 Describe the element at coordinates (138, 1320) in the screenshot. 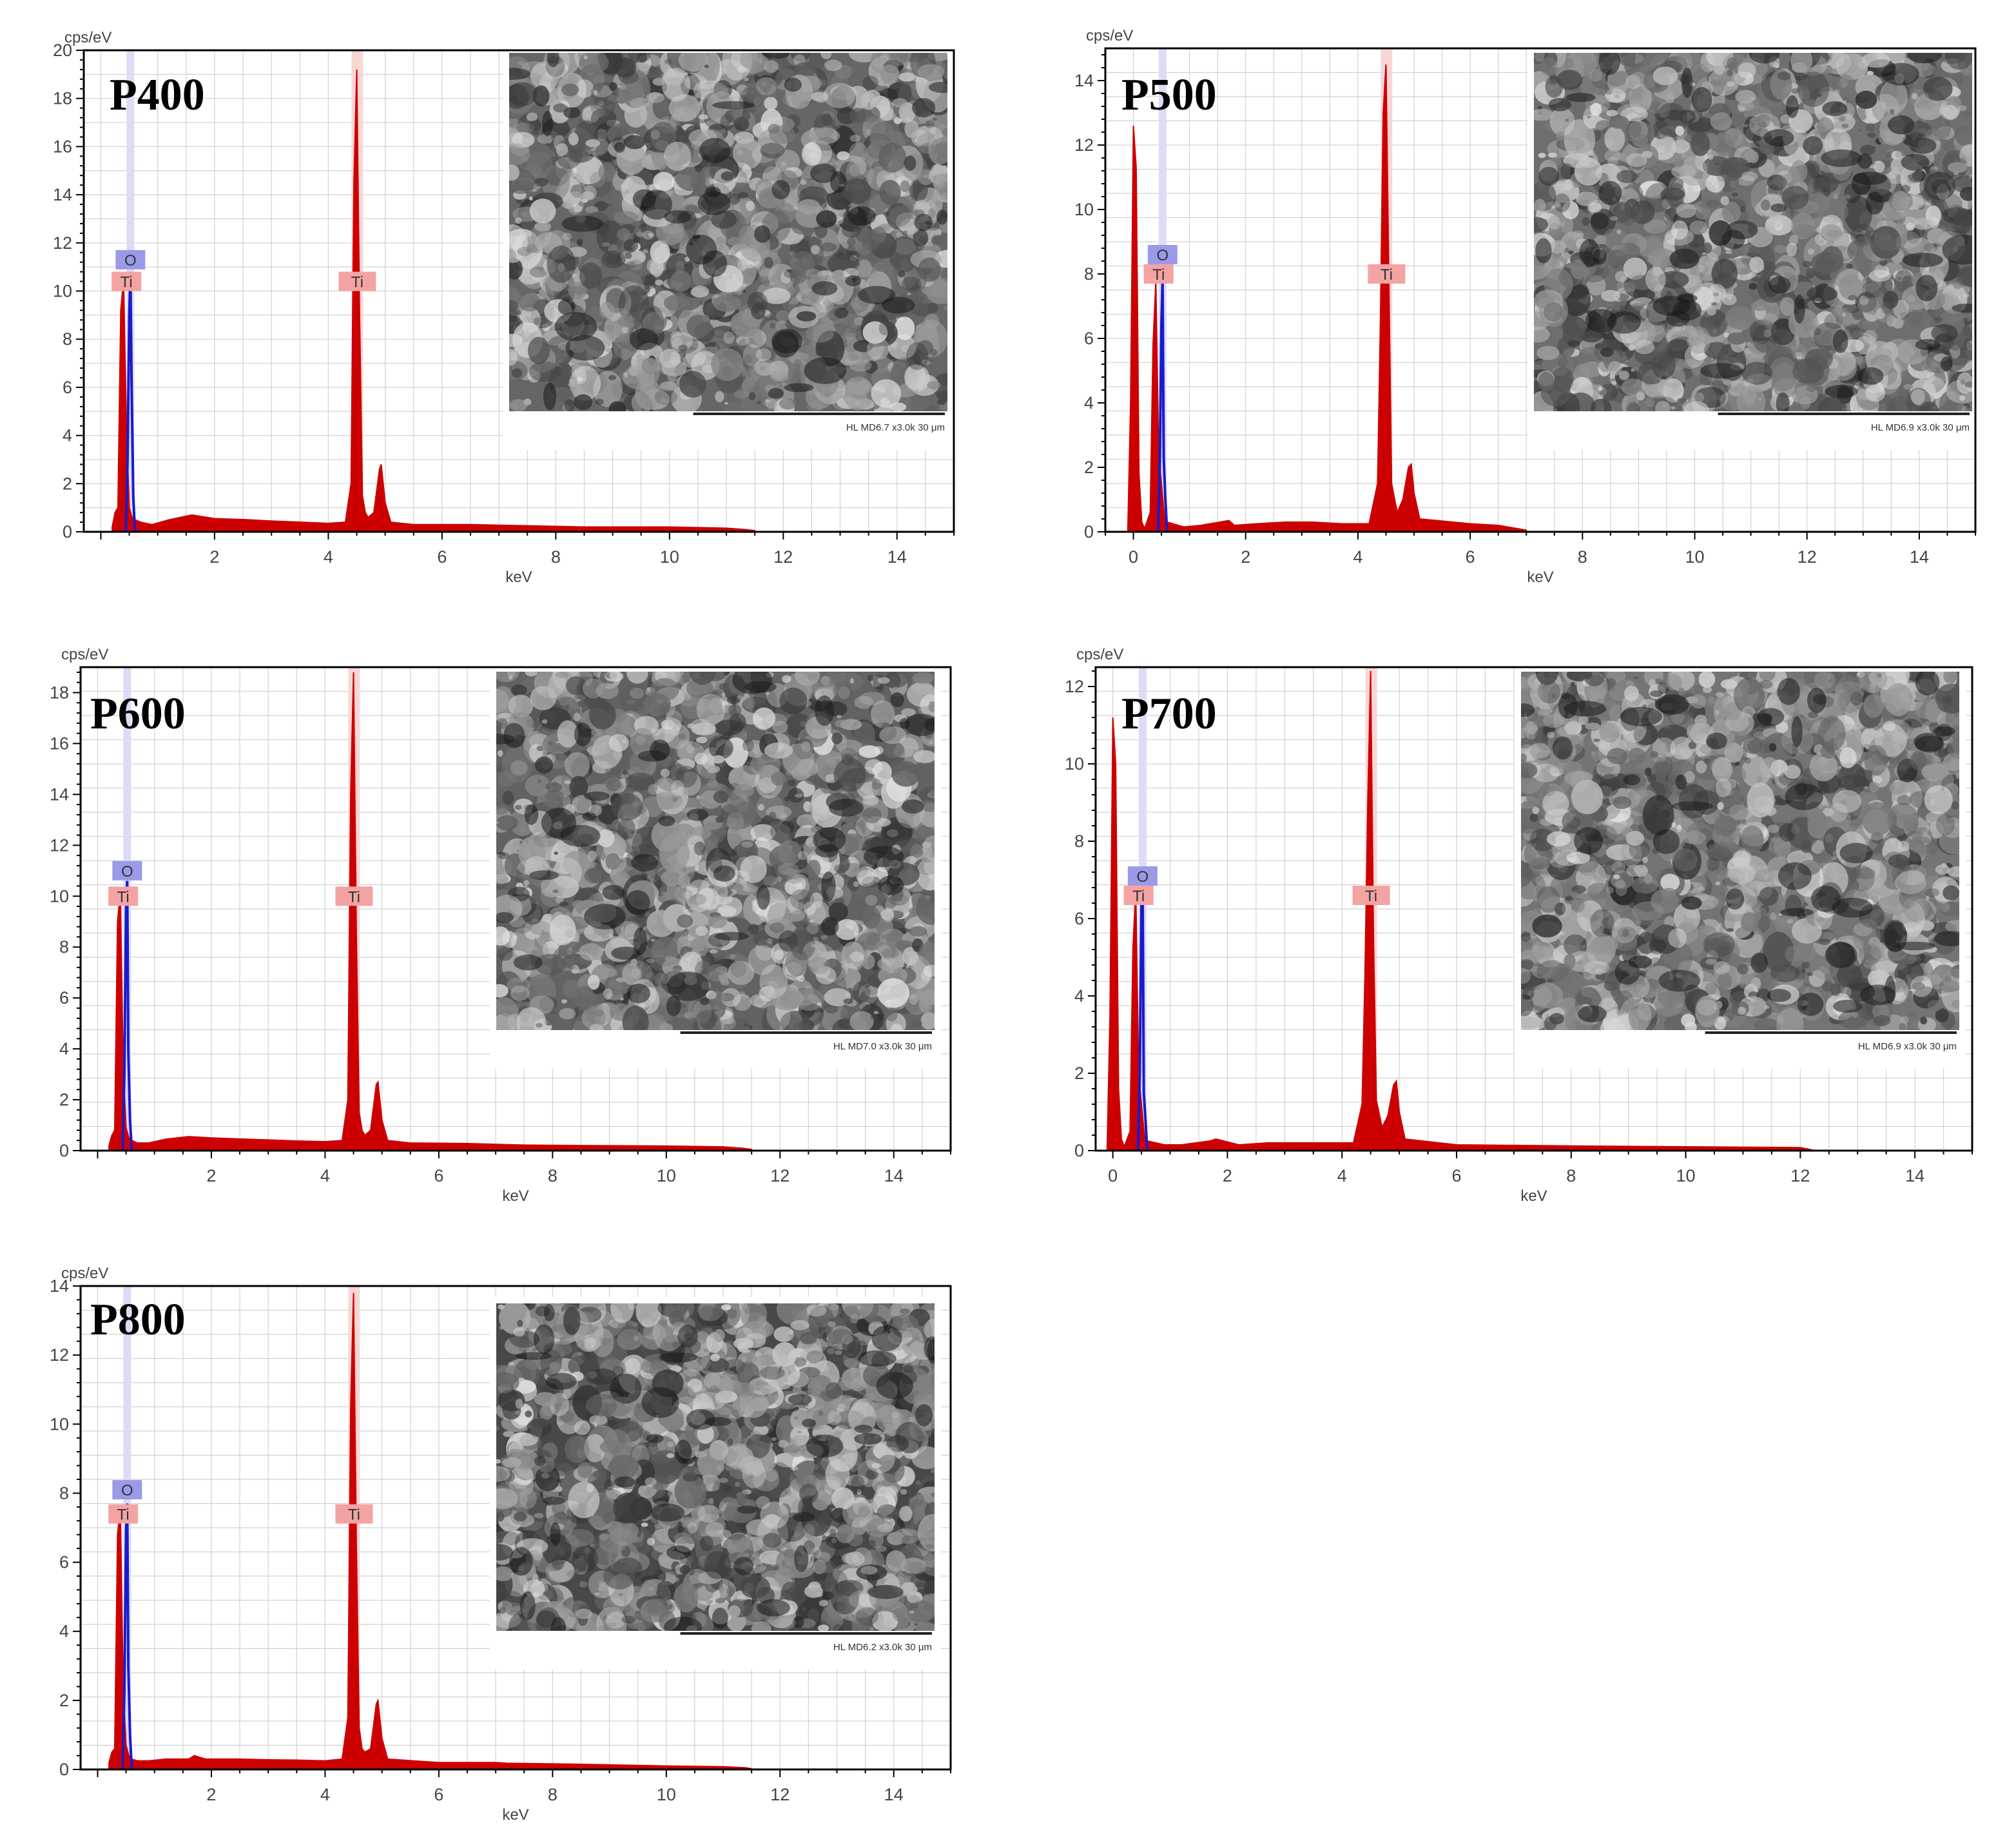

I see `panel-title: P800` at that location.